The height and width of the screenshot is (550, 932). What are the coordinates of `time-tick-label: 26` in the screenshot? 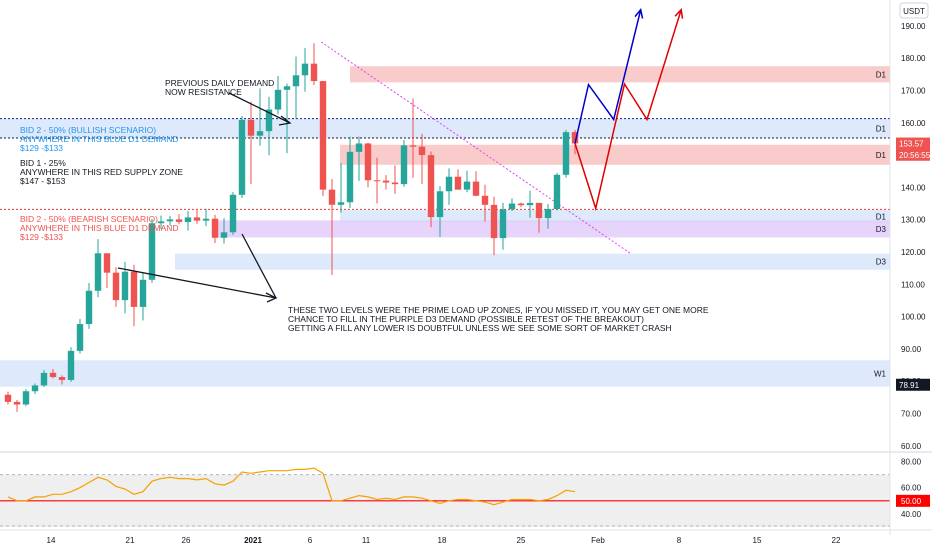 It's located at (186, 540).